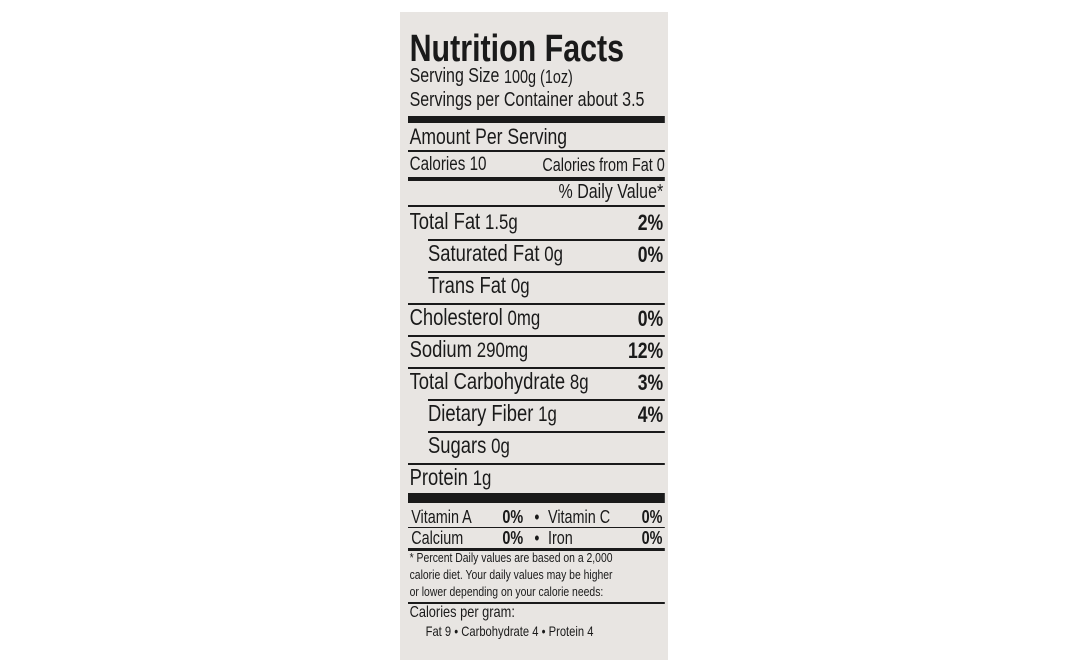 This screenshot has height=671, width=1068. What do you see at coordinates (645, 350) in the screenshot?
I see `nutrient-daily-value: 12%` at bounding box center [645, 350].